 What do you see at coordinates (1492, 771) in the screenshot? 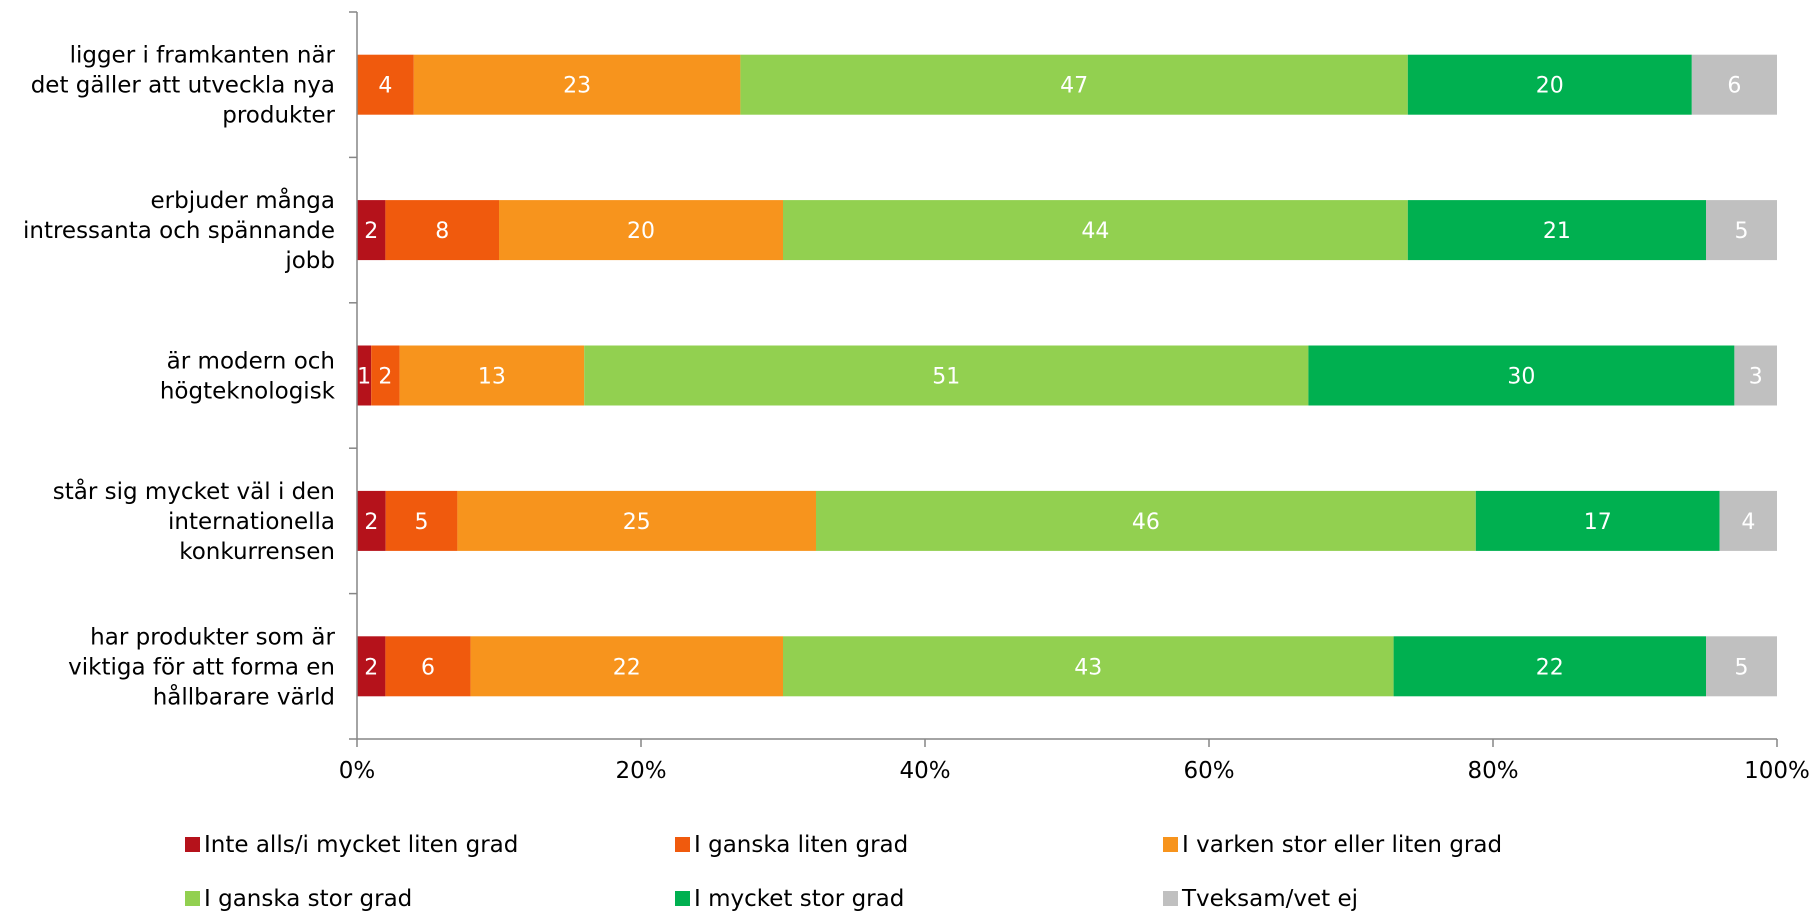
I see `x-tick-label: 80%` at bounding box center [1492, 771].